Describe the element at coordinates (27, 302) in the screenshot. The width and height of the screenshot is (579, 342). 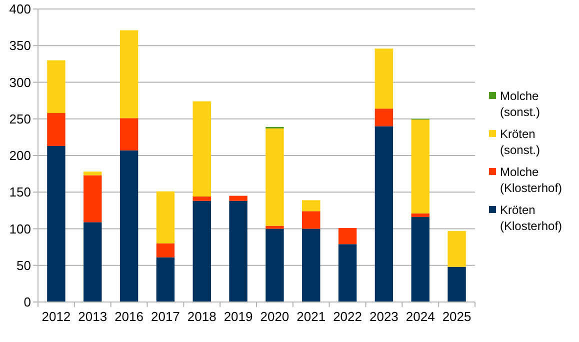
I see `y-tick-label: 0` at that location.